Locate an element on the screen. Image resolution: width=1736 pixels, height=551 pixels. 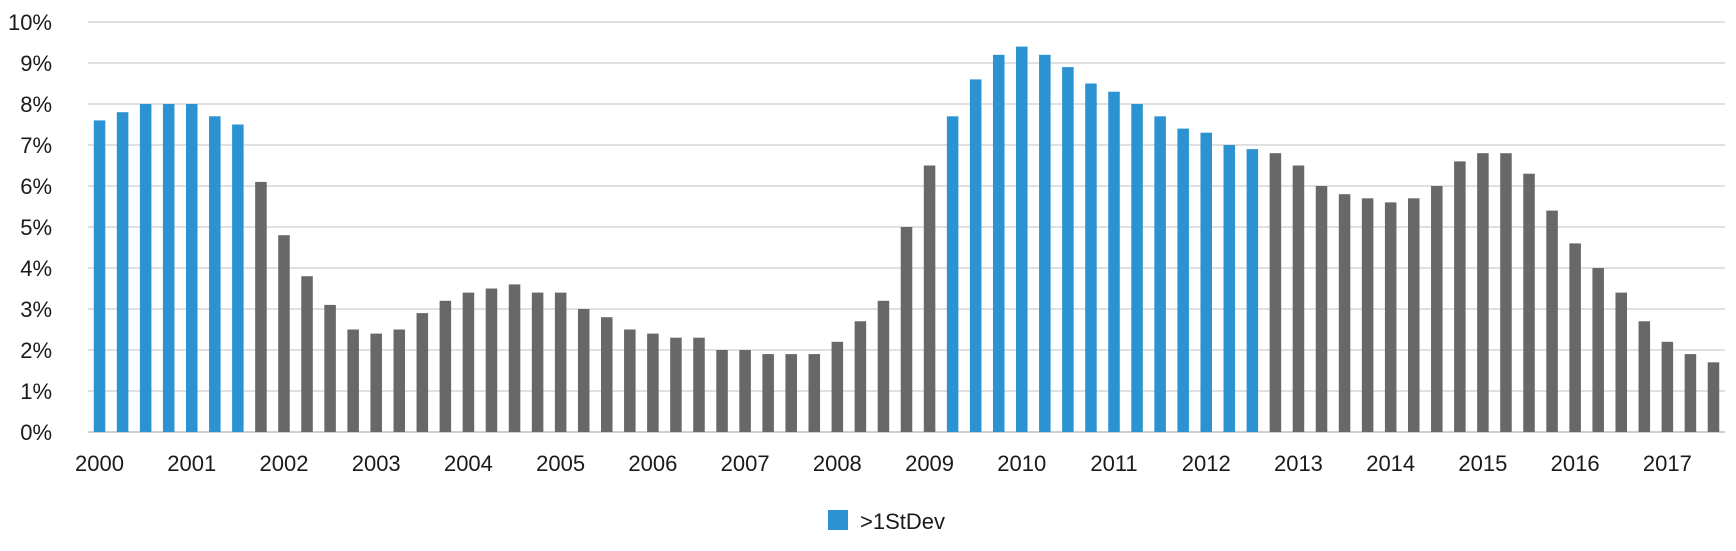
x-tick-label: 2016 is located at coordinates (1575, 463).